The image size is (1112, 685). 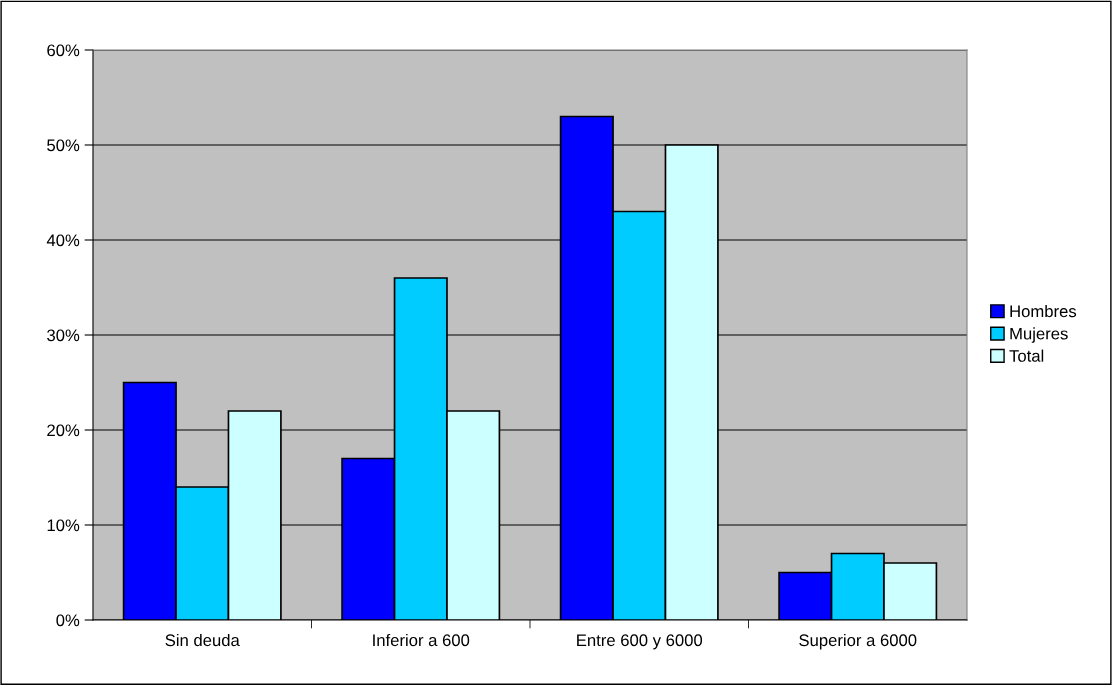 What do you see at coordinates (63, 335) in the screenshot?
I see `y-tick-label: 30%` at bounding box center [63, 335].